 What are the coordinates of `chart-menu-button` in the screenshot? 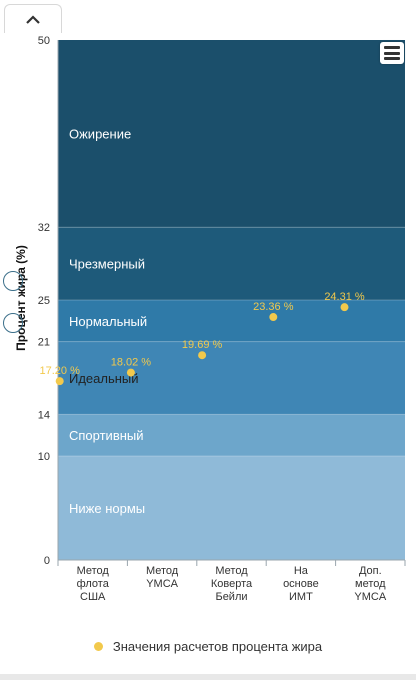 It's located at (392, 53).